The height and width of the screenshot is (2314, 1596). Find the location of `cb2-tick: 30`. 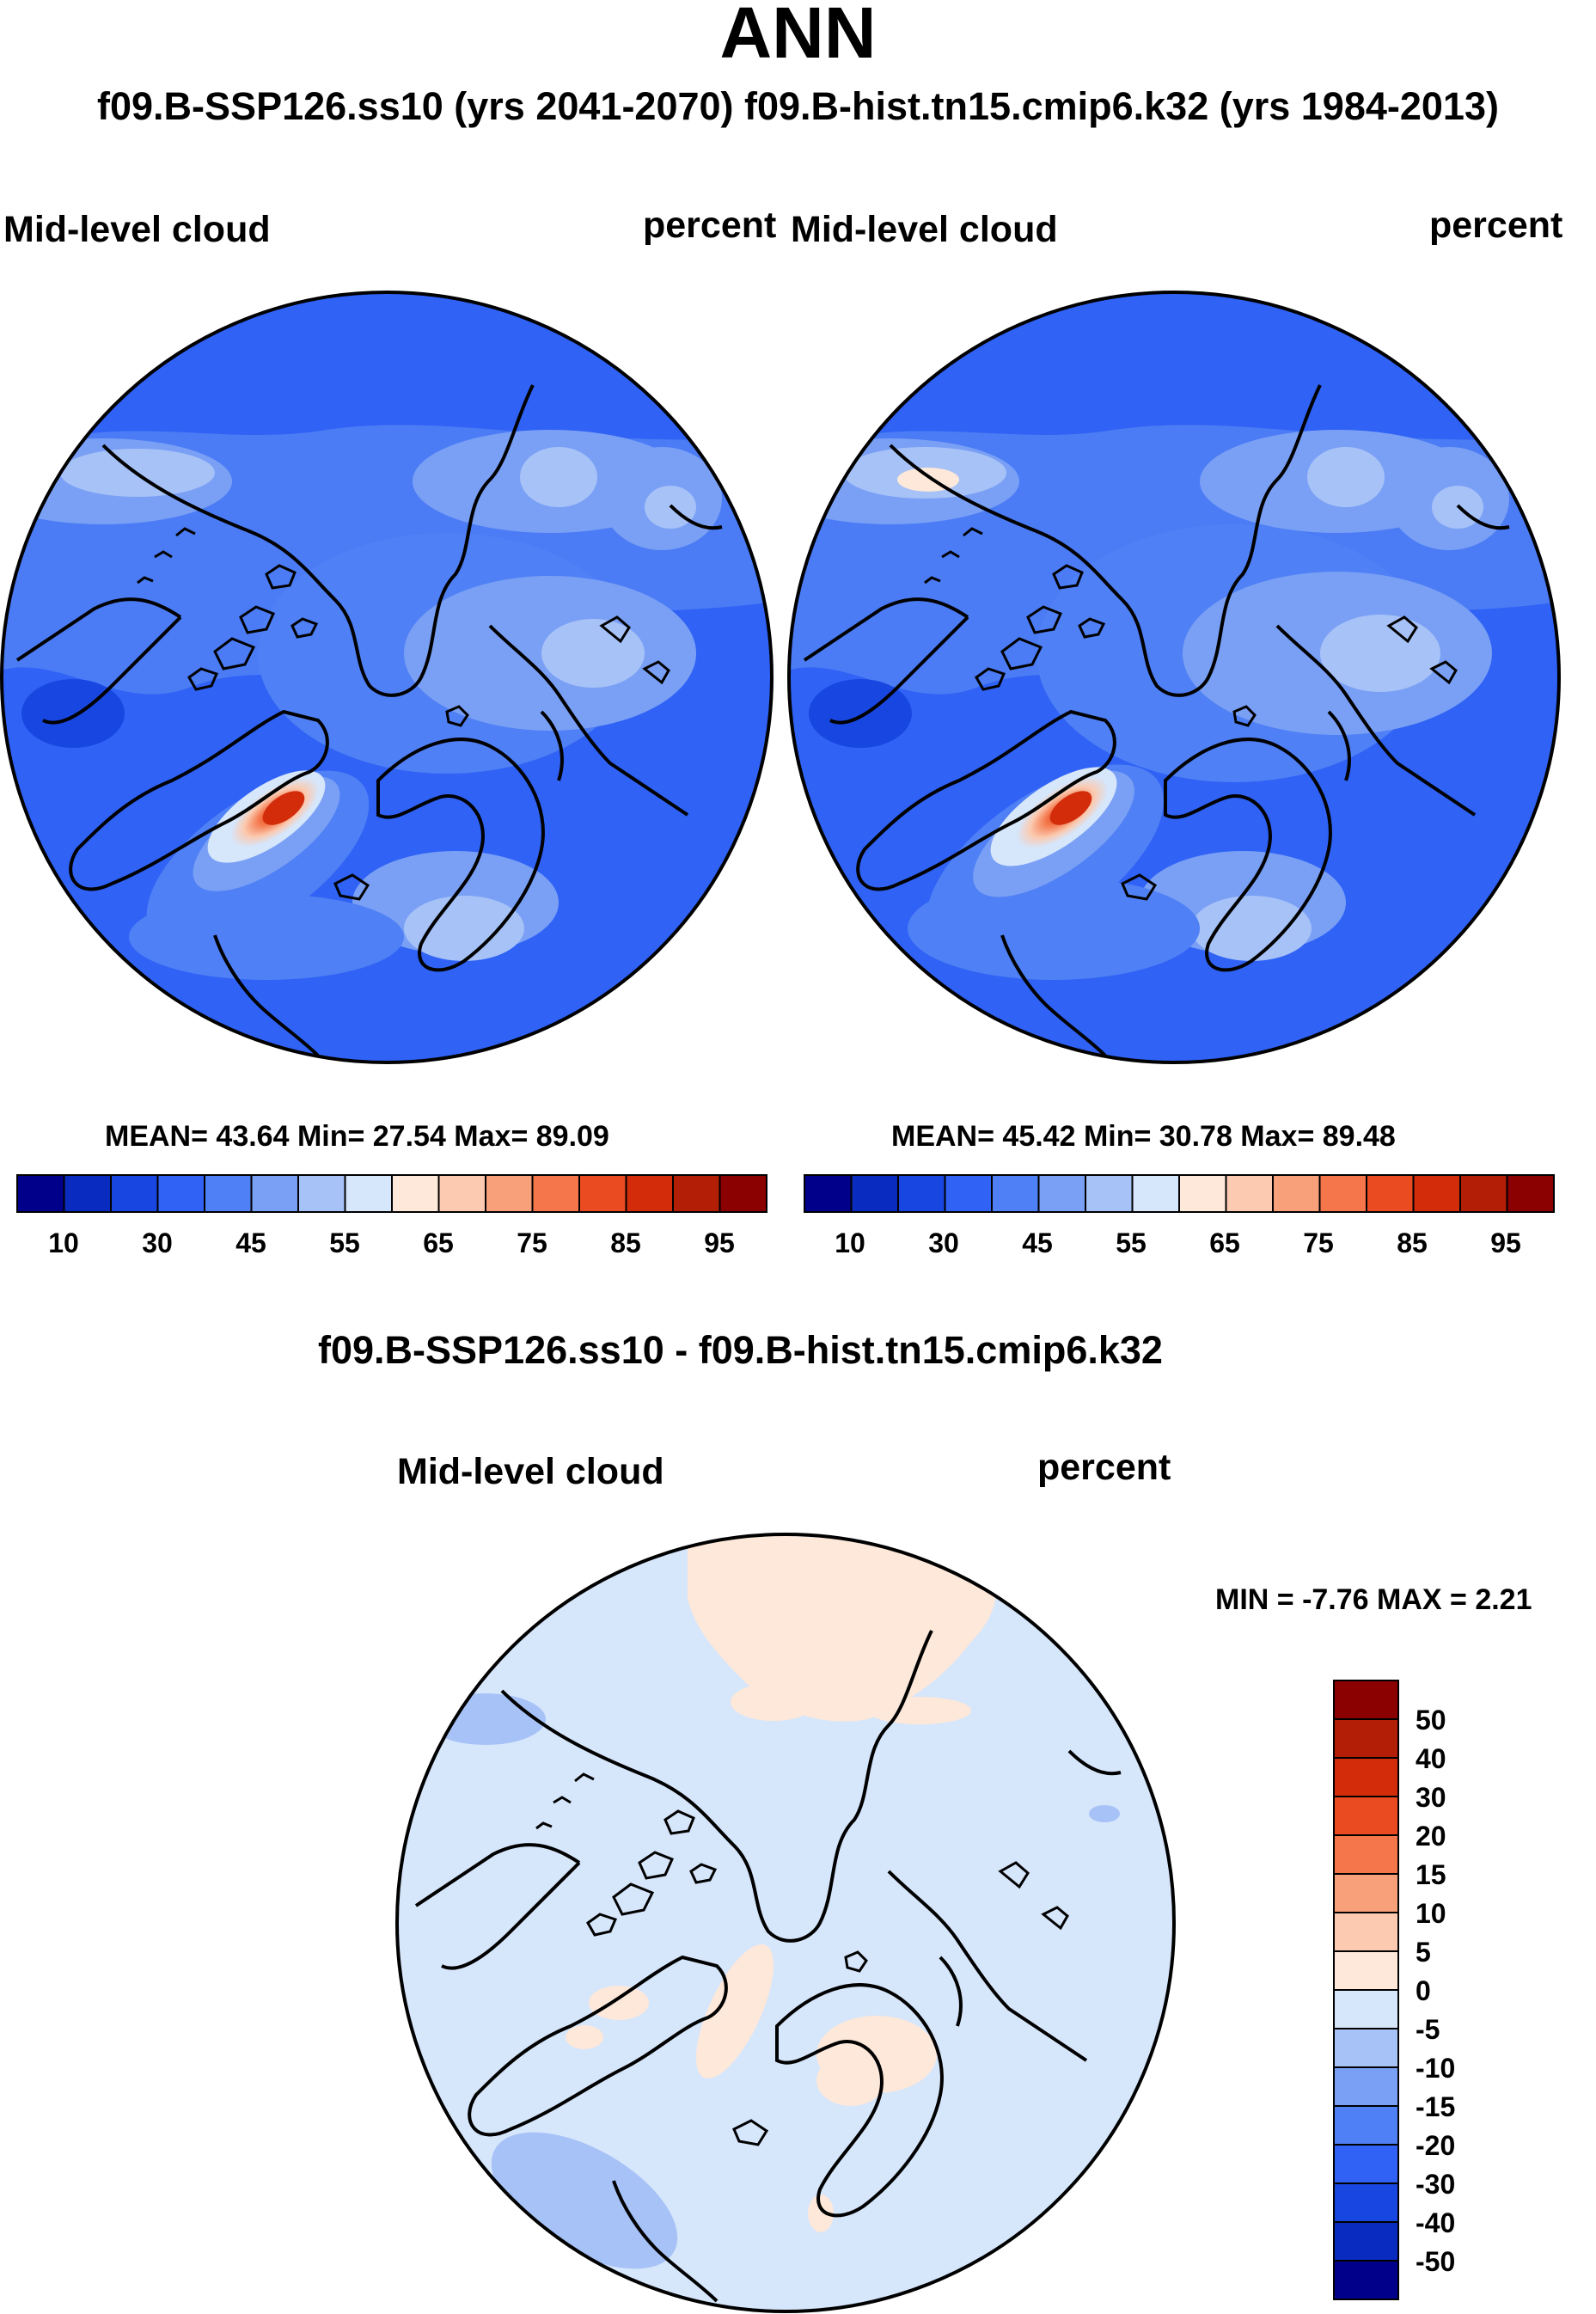

cb2-tick: 30 is located at coordinates (943, 1242).